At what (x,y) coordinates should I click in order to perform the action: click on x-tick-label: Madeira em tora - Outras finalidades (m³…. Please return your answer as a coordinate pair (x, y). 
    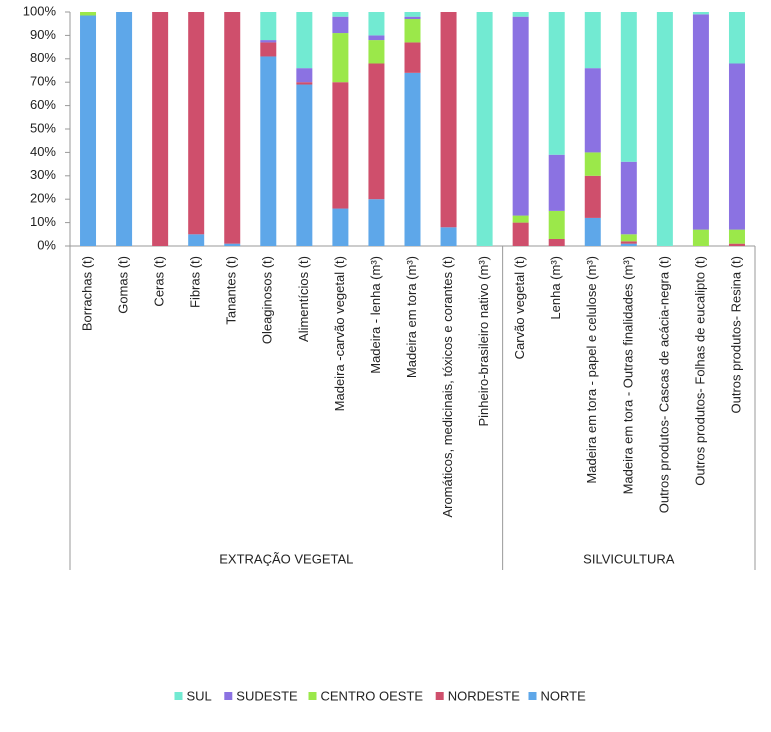
    Looking at the image, I should click on (627, 375).